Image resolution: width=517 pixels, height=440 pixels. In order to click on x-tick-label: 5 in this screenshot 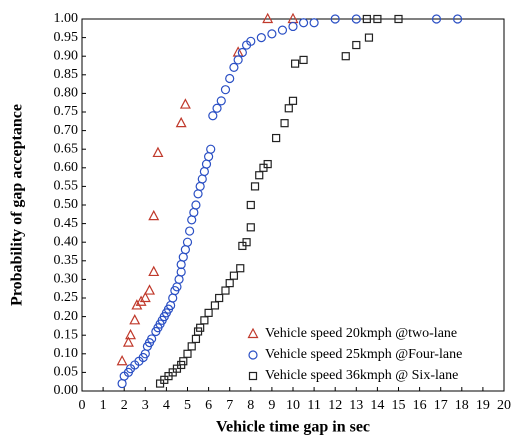, I will do `click(187, 405)`.